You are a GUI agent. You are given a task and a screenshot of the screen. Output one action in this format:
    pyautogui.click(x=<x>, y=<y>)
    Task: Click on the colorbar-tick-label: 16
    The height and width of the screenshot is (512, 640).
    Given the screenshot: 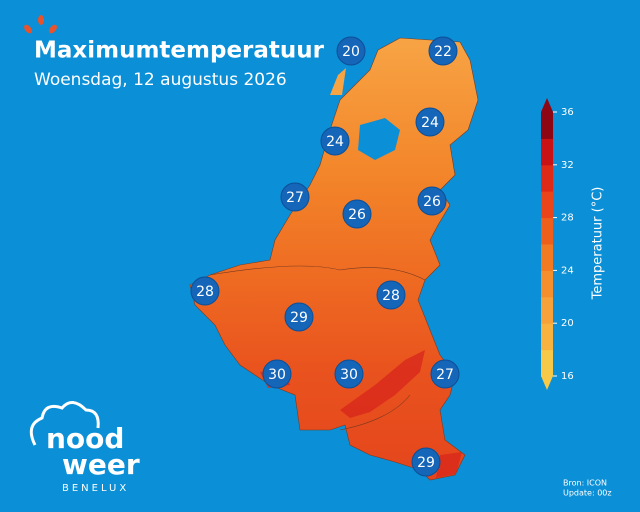 What is the action you would take?
    pyautogui.click(x=567, y=376)
    